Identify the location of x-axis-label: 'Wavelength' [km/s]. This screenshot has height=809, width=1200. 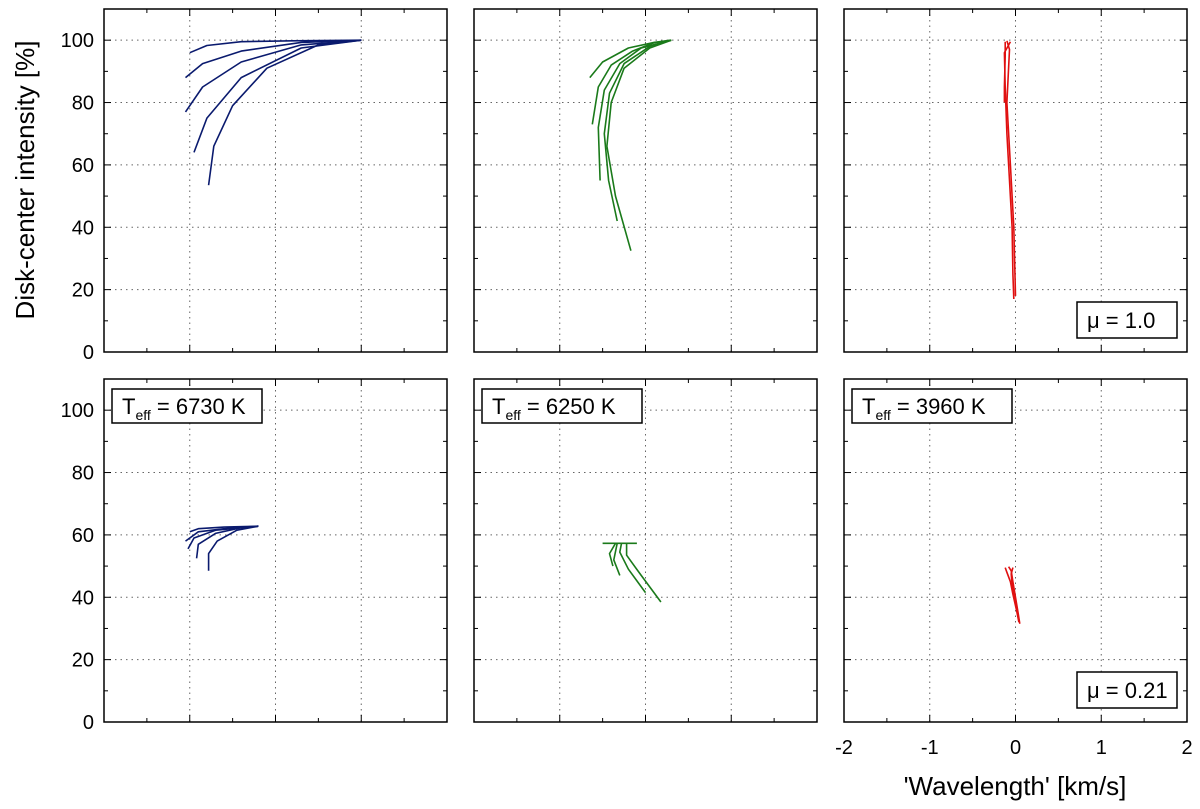
(1015, 786).